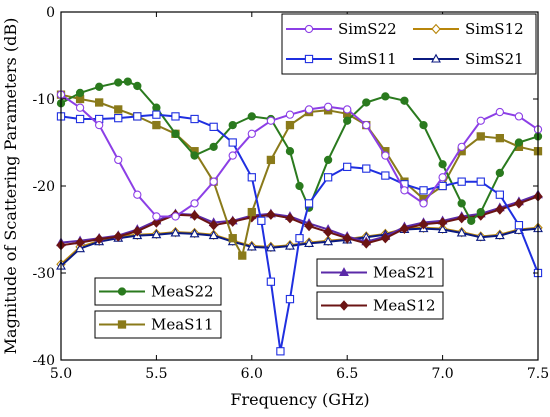 The width and height of the screenshot is (550, 417). Describe the element at coordinates (43, 187) in the screenshot. I see `y-tick-label: -20` at that location.